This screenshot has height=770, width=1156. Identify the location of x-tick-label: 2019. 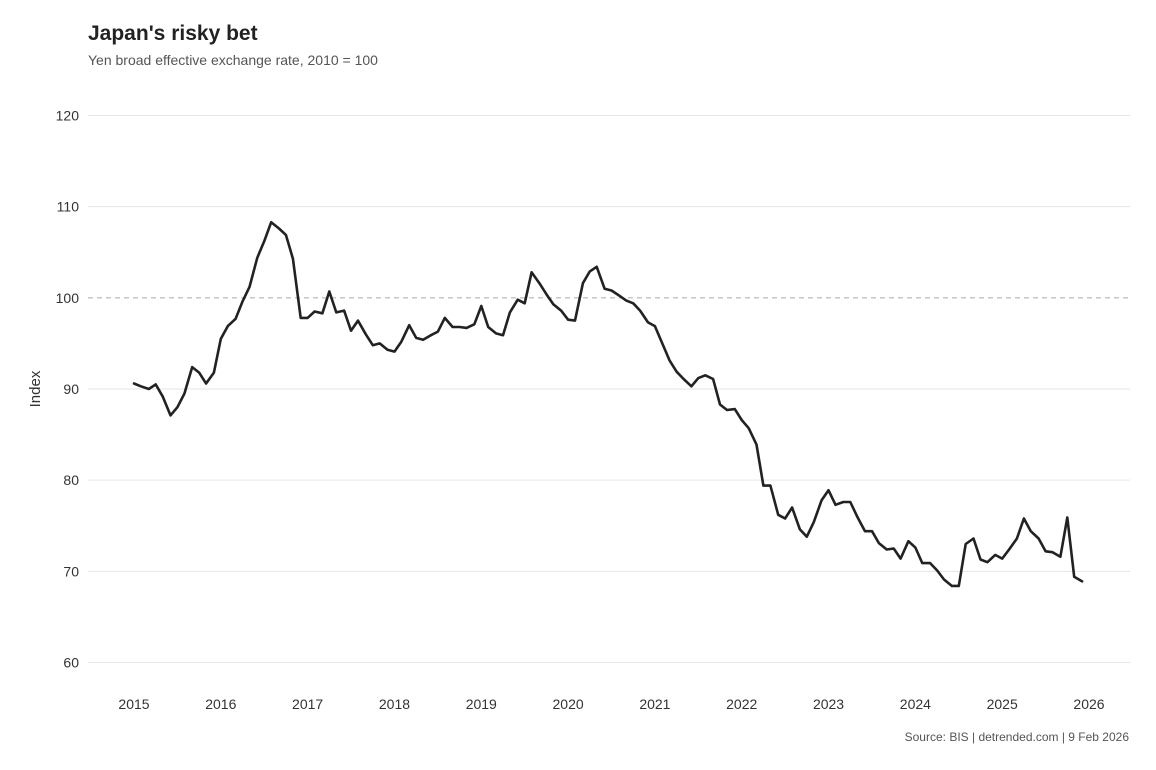
(481, 704).